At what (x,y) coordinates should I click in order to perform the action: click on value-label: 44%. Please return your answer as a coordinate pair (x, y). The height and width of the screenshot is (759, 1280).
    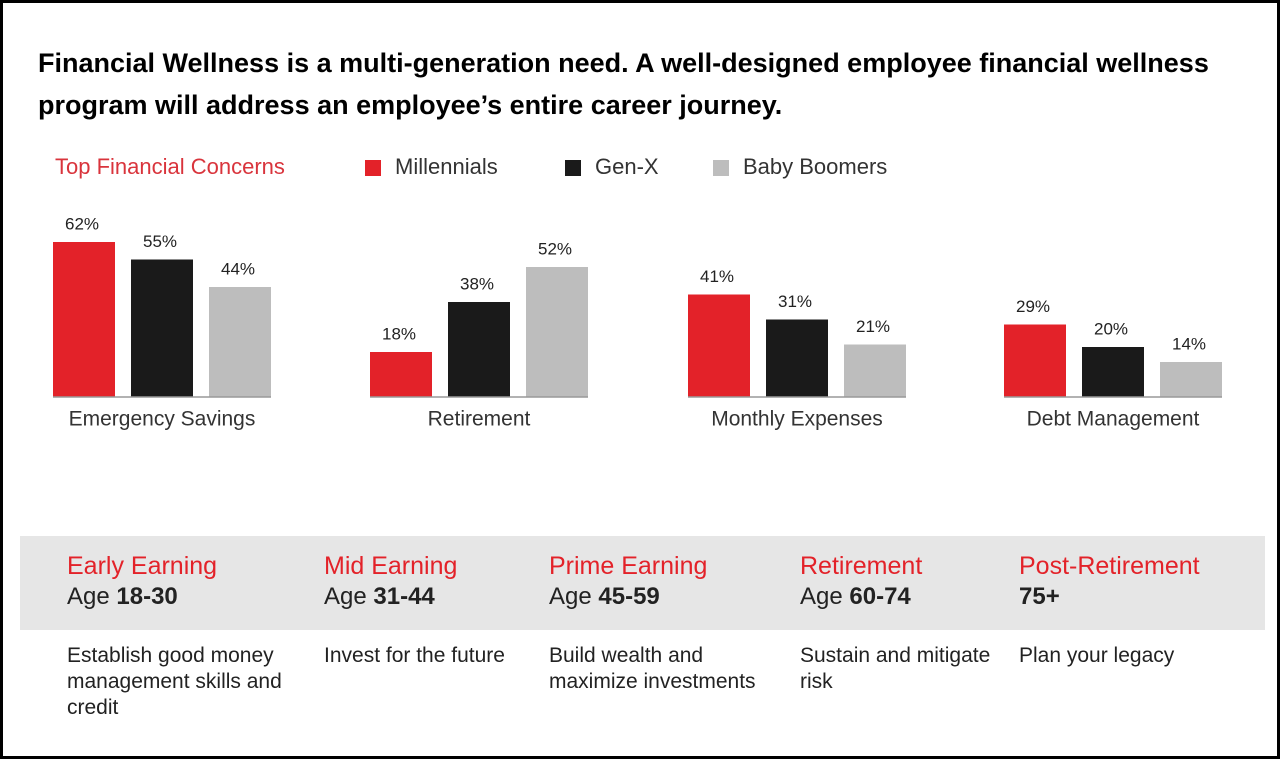
    Looking at the image, I should click on (238, 268).